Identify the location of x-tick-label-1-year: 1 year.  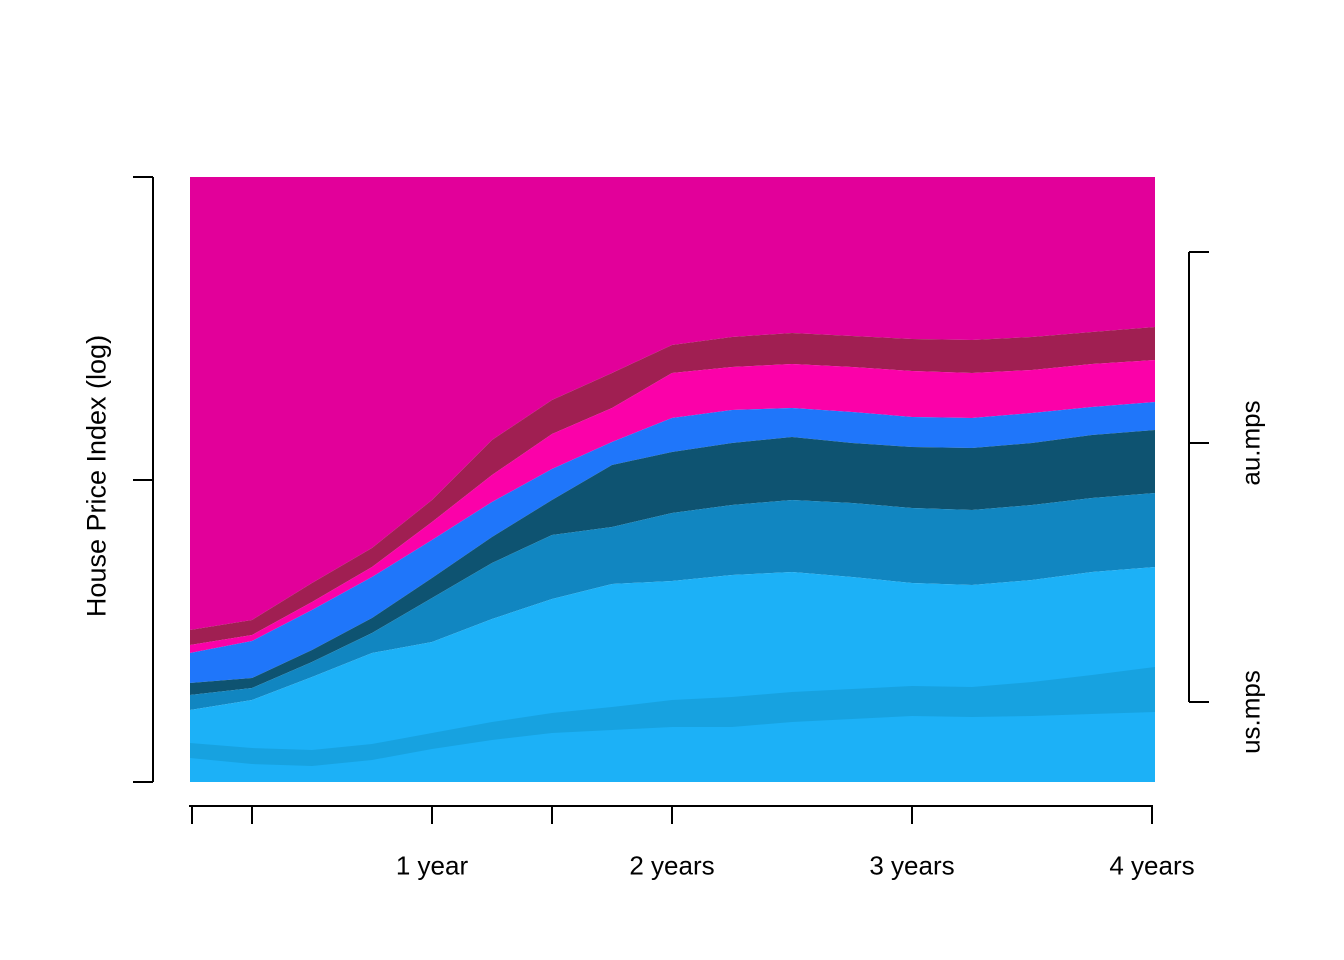
(432, 865).